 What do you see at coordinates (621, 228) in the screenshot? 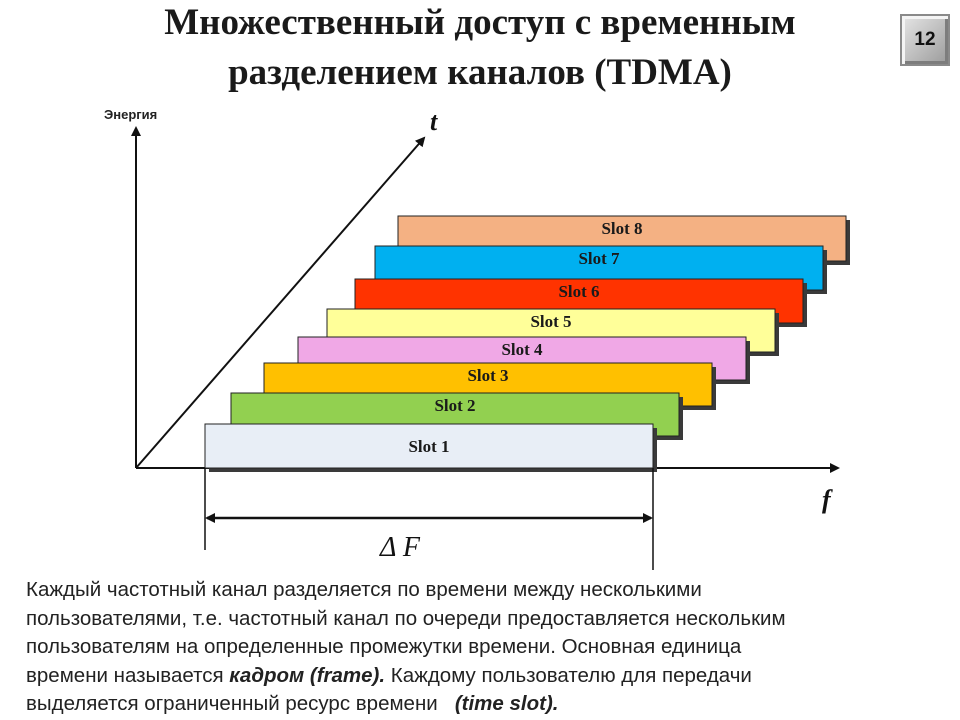
I see `slot-8-label: Slot 8` at bounding box center [621, 228].